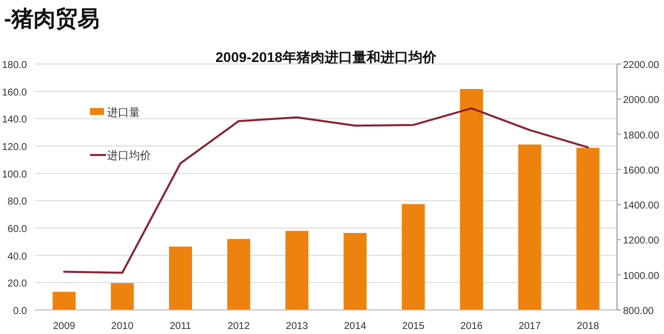 The height and width of the screenshot is (334, 664). Describe the element at coordinates (641, 100) in the screenshot. I see `y2-tick-label: 2000.00` at that location.